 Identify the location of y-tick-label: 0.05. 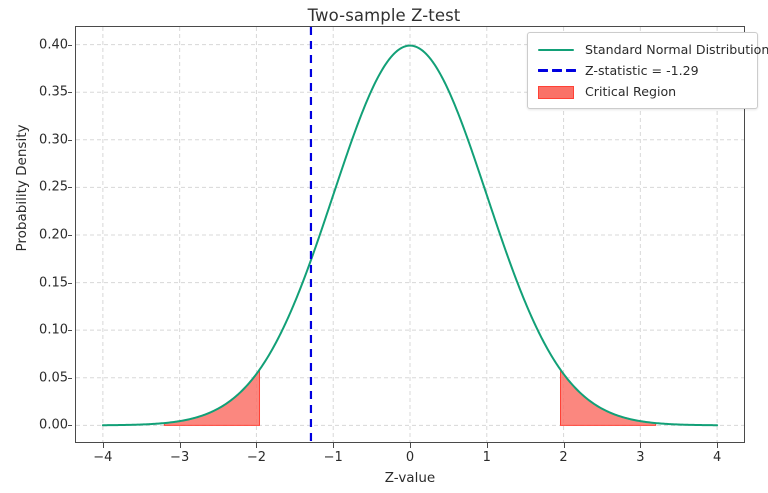
(53, 378).